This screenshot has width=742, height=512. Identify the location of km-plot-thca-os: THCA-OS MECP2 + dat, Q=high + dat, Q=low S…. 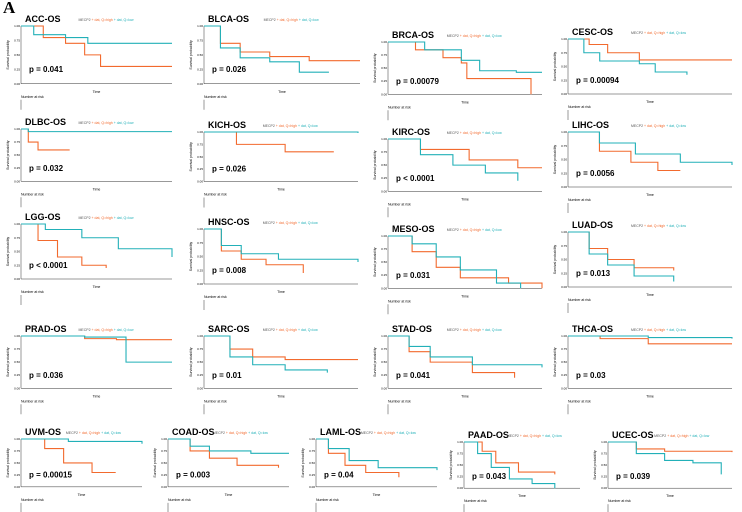
(646, 369).